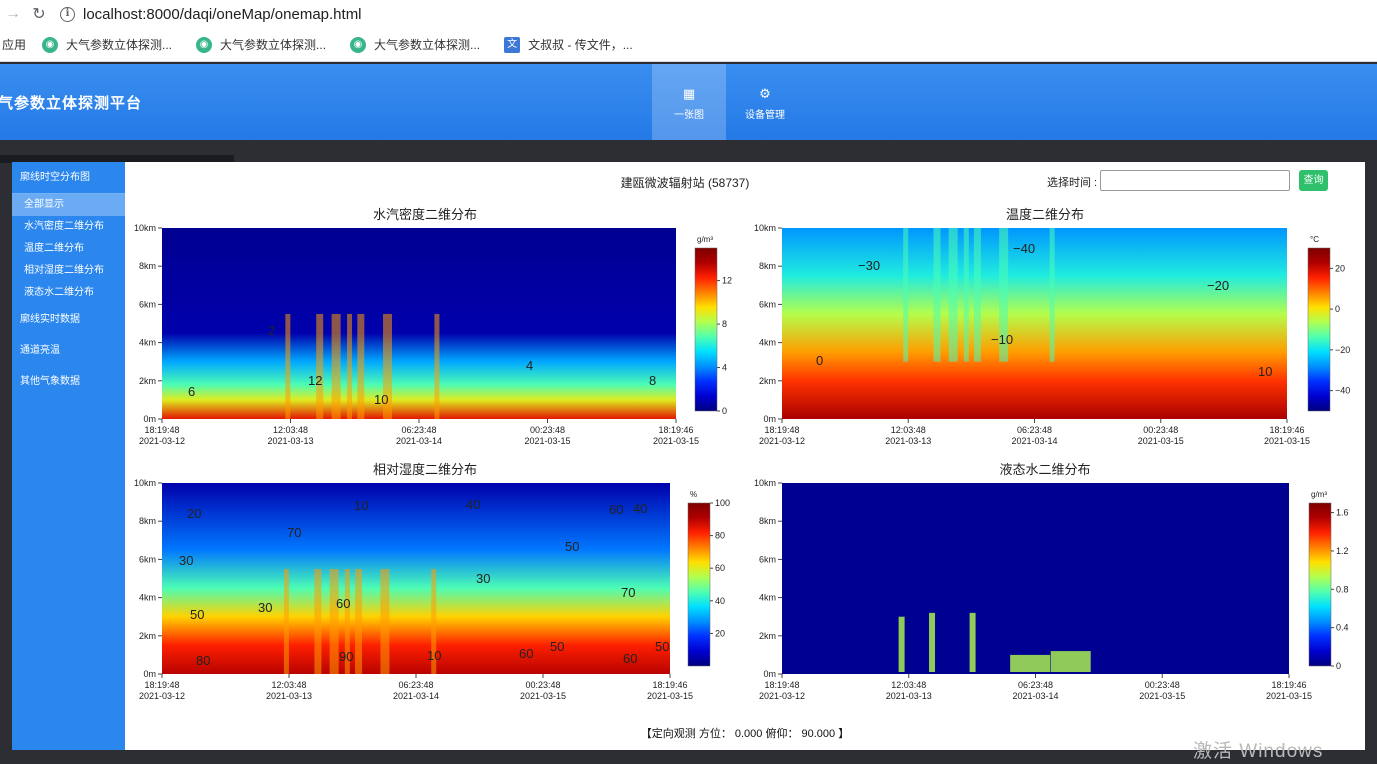 The image size is (1377, 764). Describe the element at coordinates (13, 13) in the screenshot. I see `forward-icon: →` at that location.